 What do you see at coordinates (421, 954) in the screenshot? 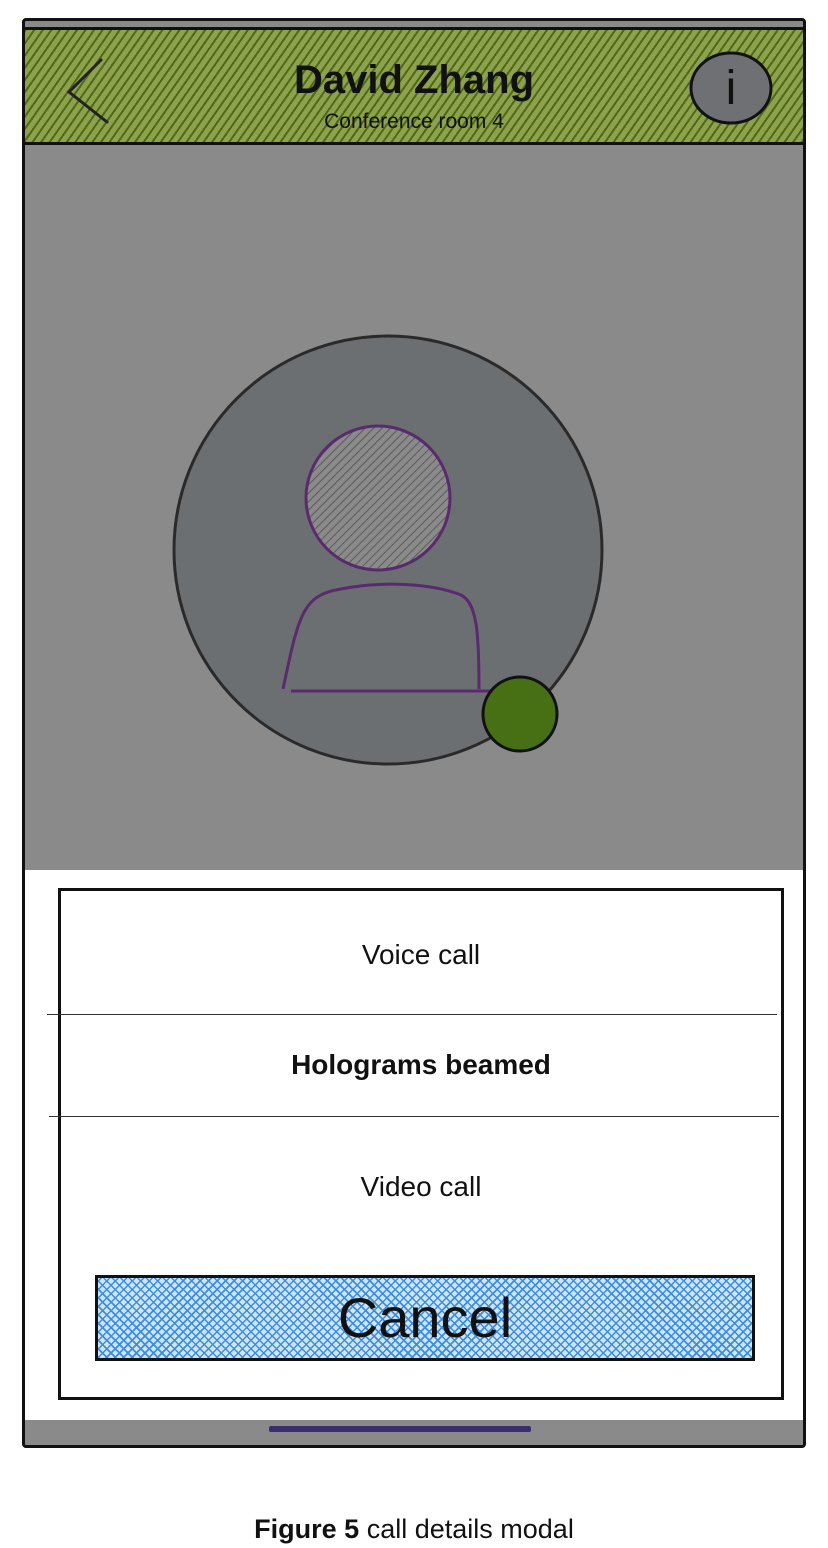
I see `voice-call-option: Voice call` at bounding box center [421, 954].